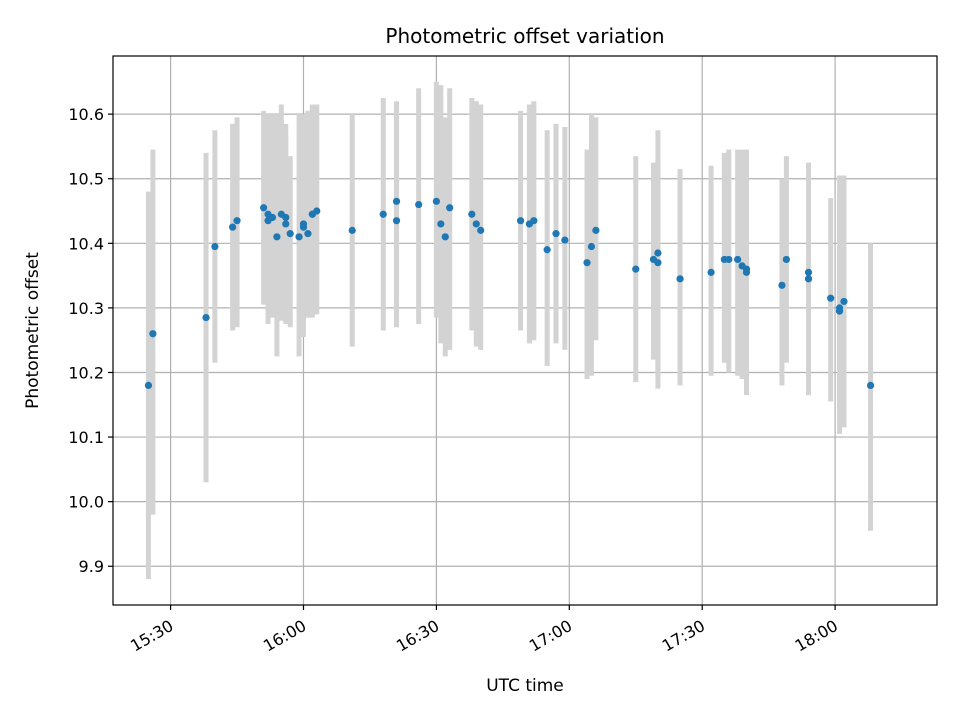  Describe the element at coordinates (550, 636) in the screenshot. I see `x-tick-label: 17:00` at that location.